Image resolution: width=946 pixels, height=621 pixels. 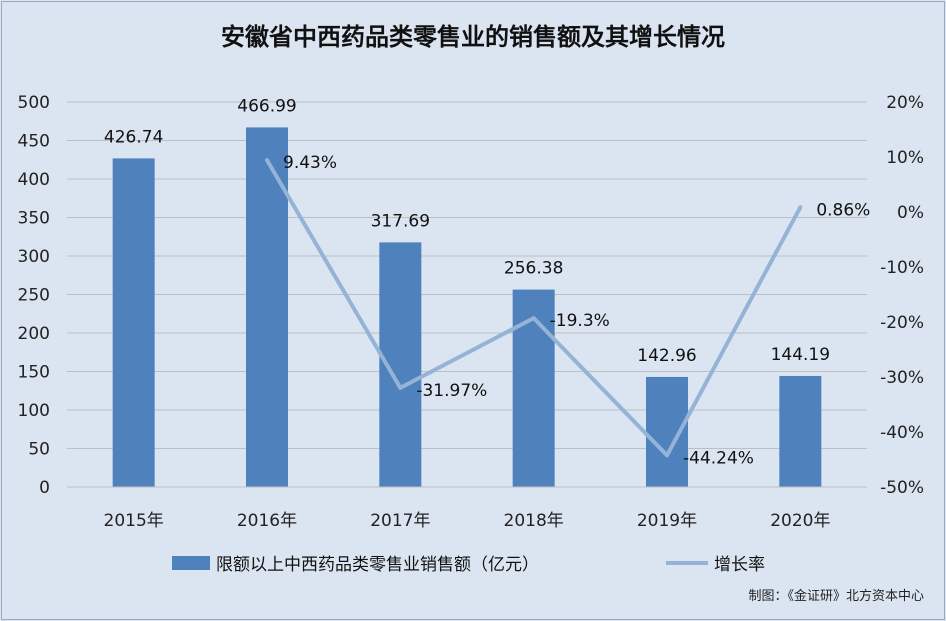 I want to click on line-value-label: 9.43%, so click(x=310, y=163).